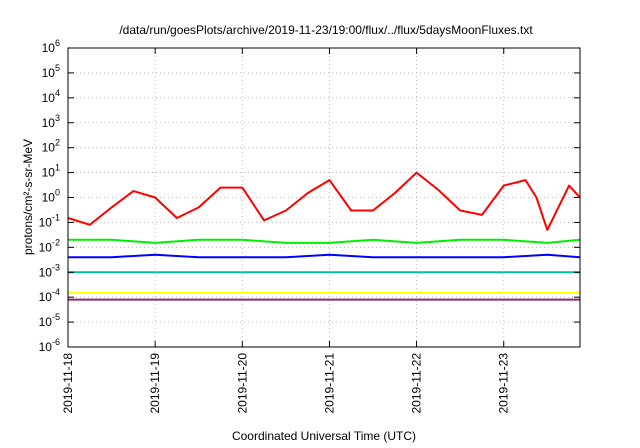 This screenshot has height=448, width=640. Describe the element at coordinates (49, 220) in the screenshot. I see `y-tick-label: 10⁻¹` at that location.